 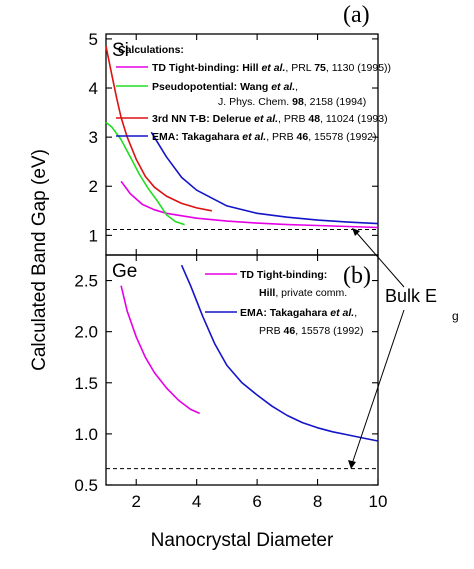 I want to click on material-ge-label: Ge, so click(x=124, y=271).